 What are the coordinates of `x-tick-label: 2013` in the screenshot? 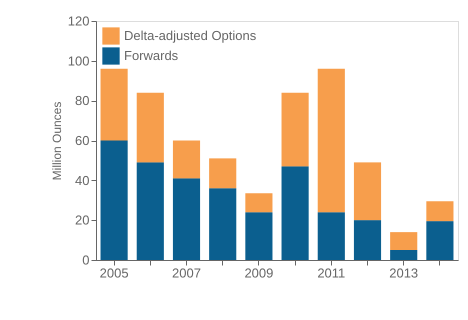 It's located at (403, 273).